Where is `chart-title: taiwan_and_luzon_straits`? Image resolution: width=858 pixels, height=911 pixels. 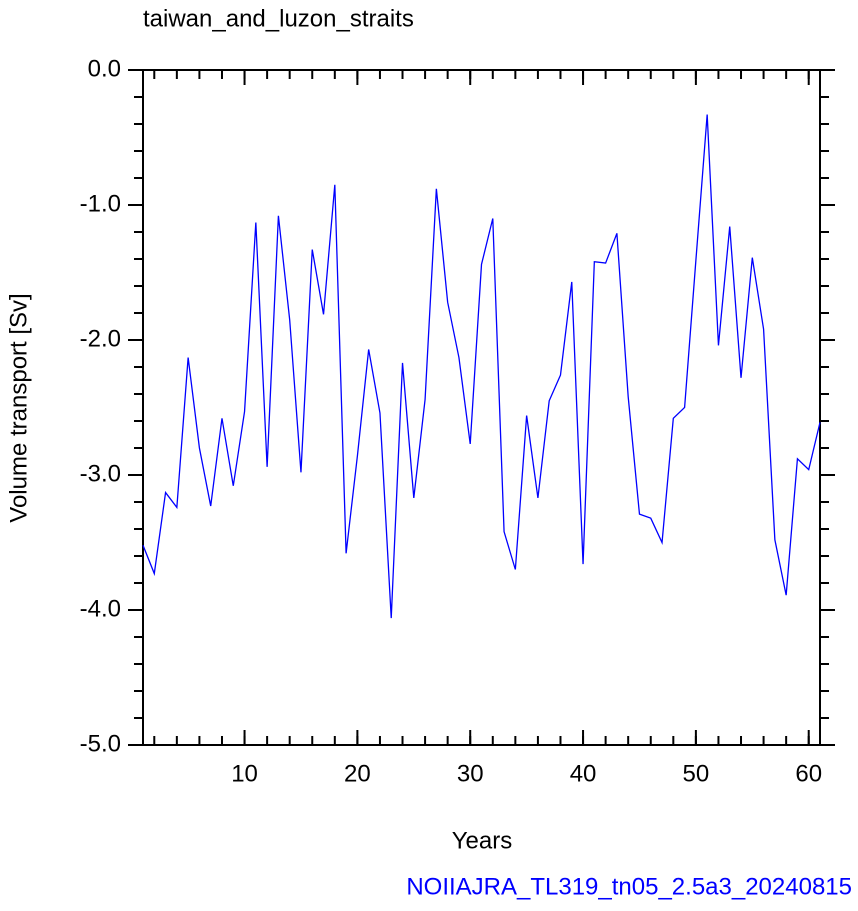
chart-title: taiwan_and_luzon_straits is located at coordinates (278, 18).